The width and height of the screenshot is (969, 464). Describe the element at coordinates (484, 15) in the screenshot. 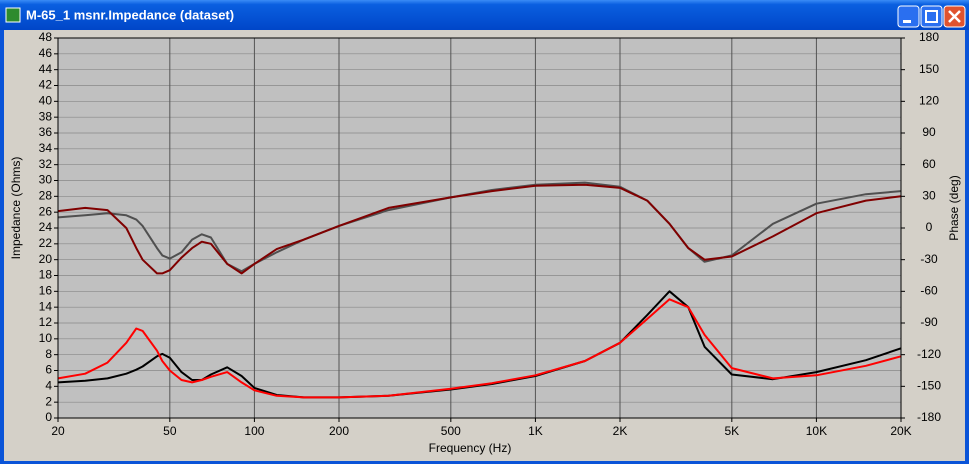

I see `title-bar` at that location.